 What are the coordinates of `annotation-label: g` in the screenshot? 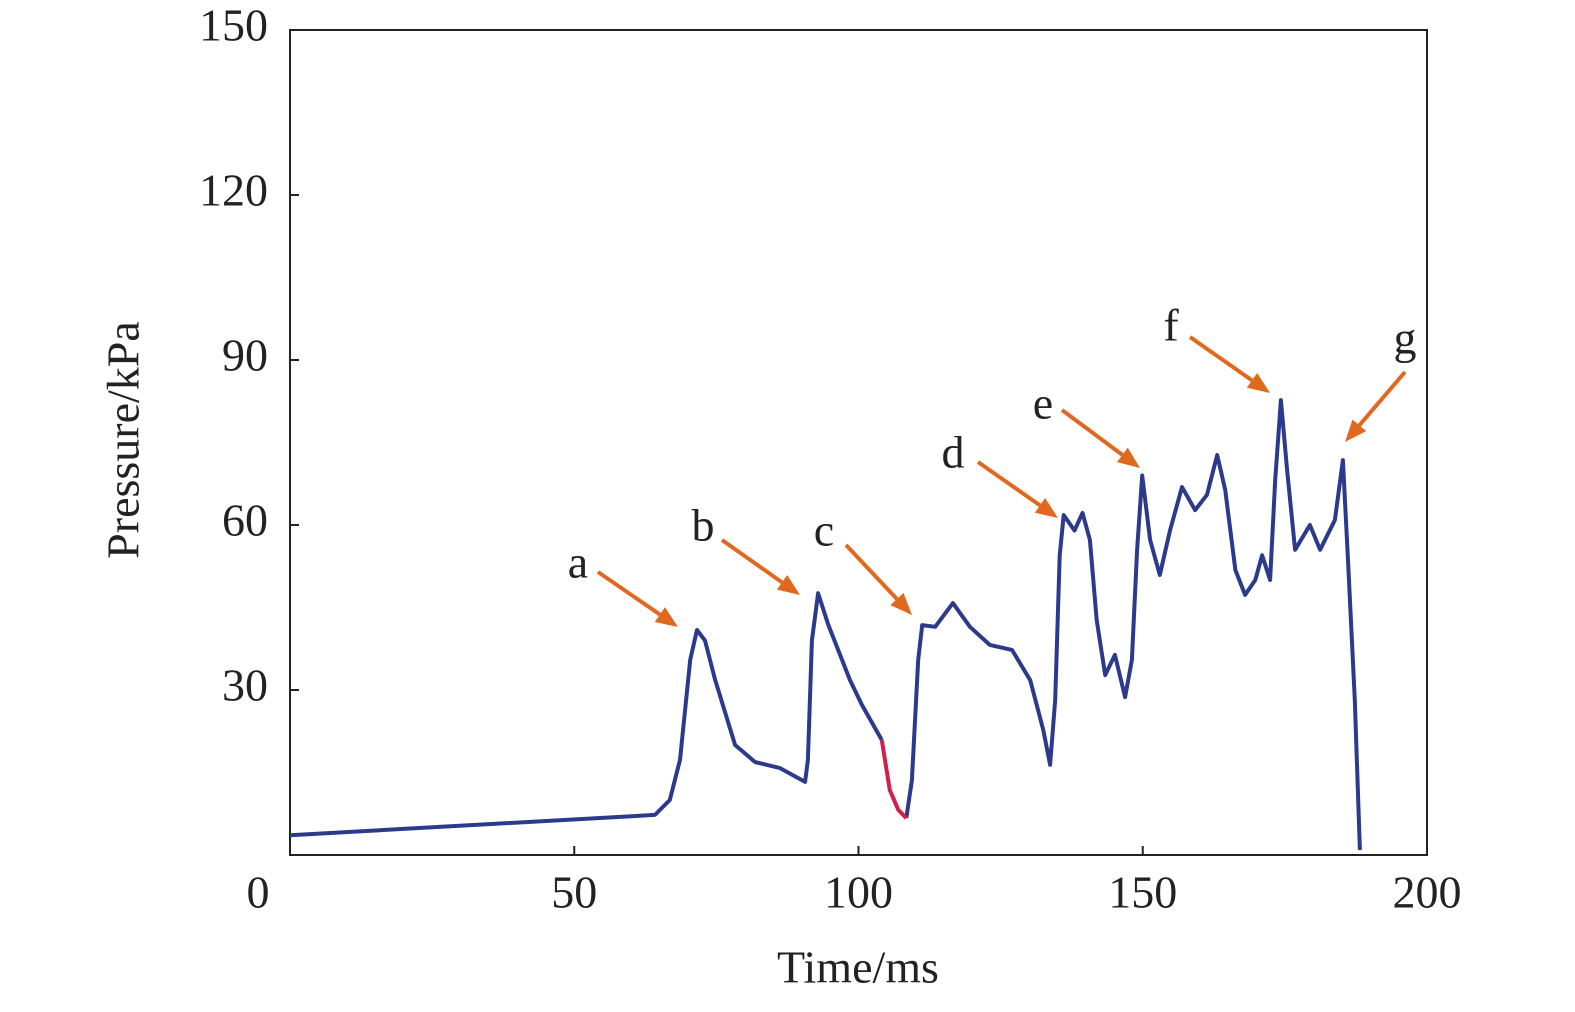 It's located at (1405, 338).